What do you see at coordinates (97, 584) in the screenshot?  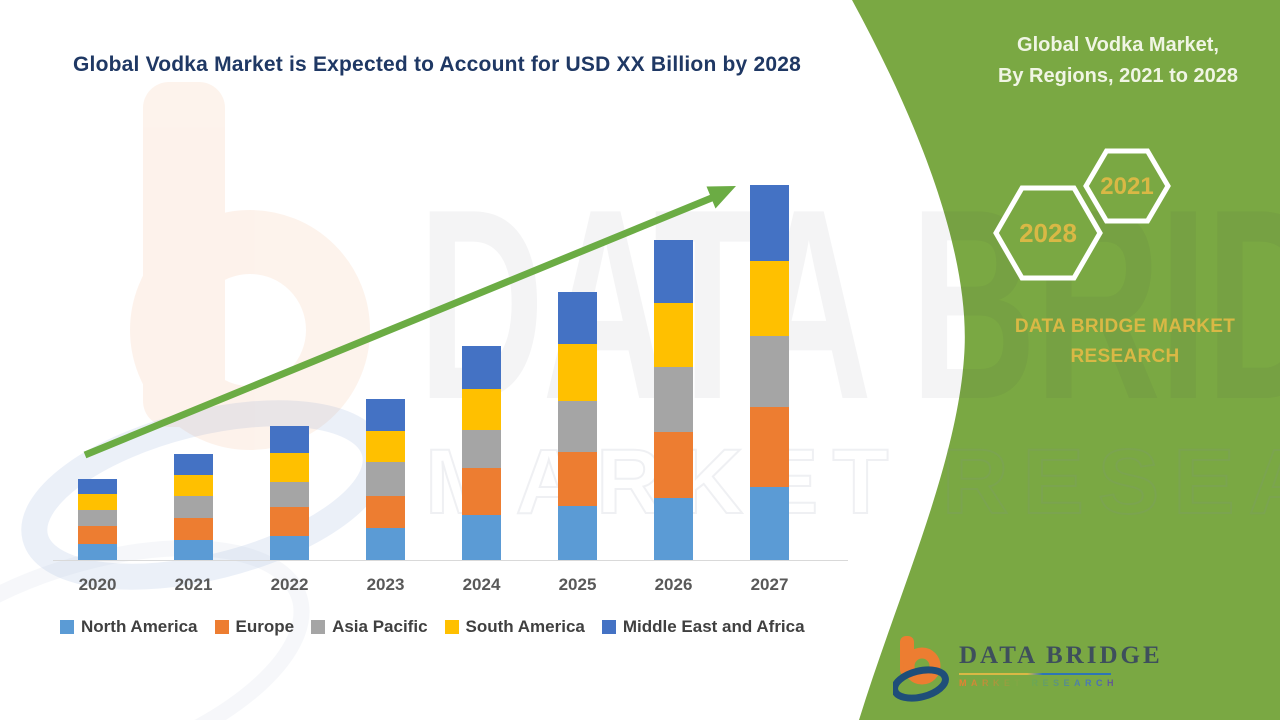 I see `x-axis-label-2020: 2020` at bounding box center [97, 584].